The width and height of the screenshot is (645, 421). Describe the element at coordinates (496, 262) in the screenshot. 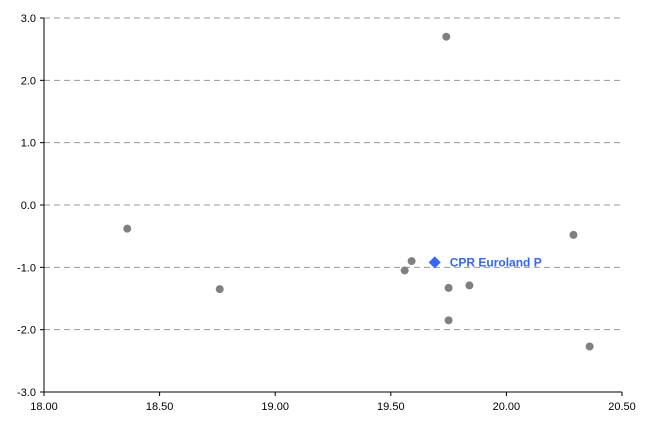

I see `highlight-label: CPR Euroland P` at that location.